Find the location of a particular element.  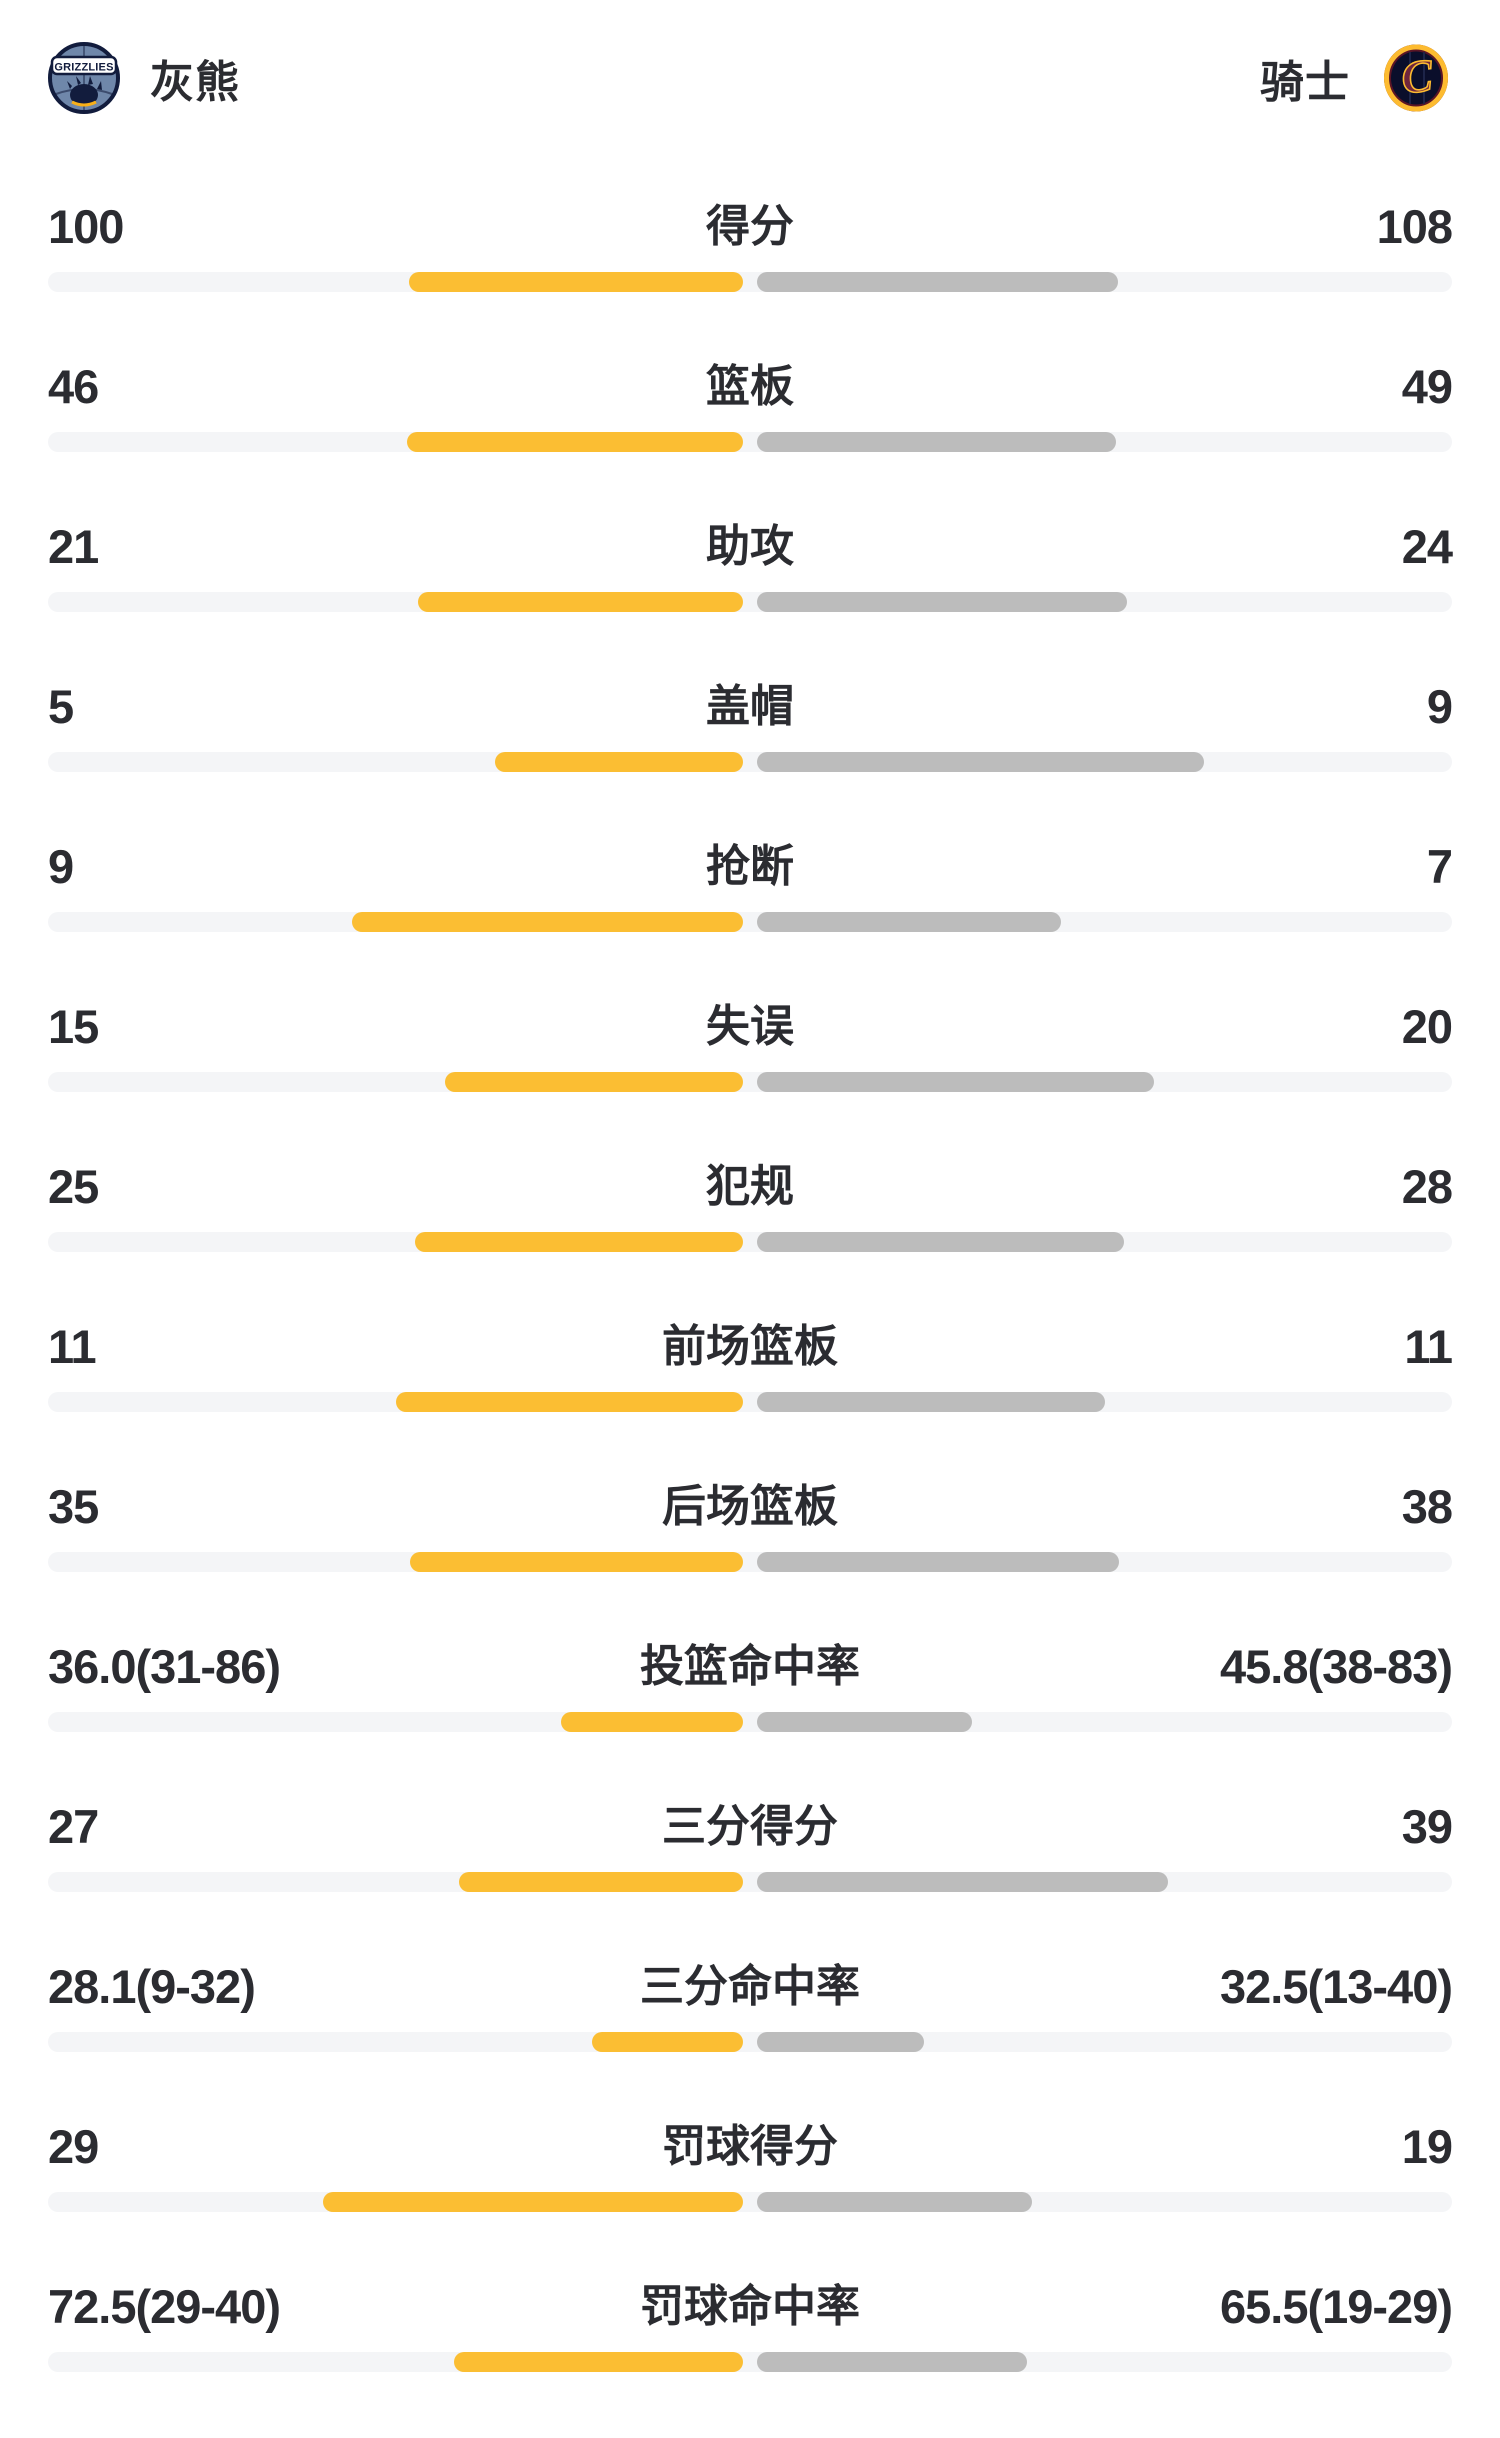

stat-label: 罚球得分 is located at coordinates (750, 2146).